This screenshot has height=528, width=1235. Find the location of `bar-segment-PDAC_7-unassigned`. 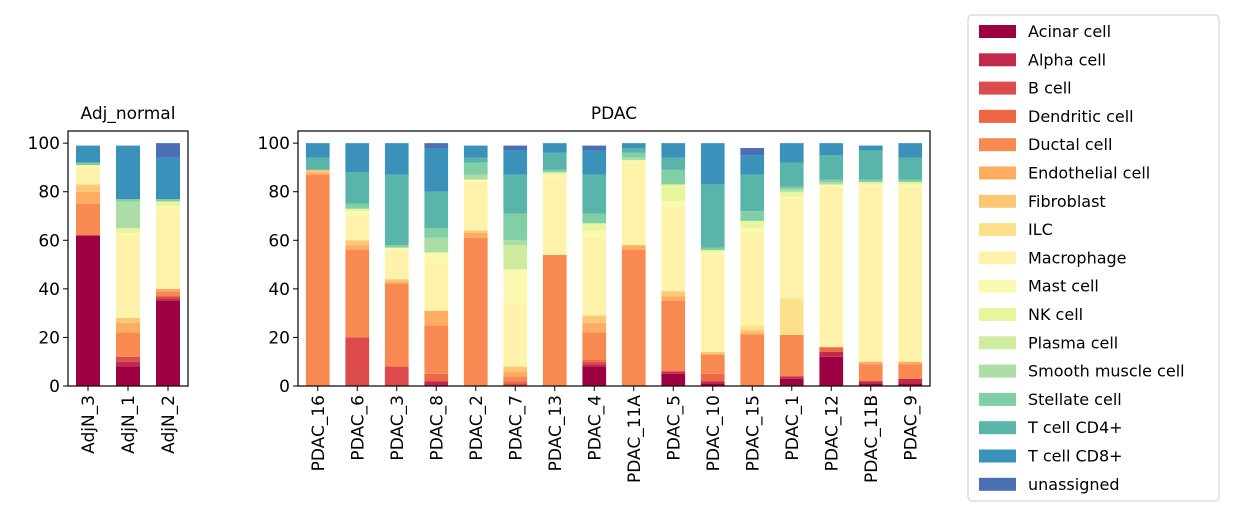

bar-segment-PDAC_7-unassigned is located at coordinates (515, 148).